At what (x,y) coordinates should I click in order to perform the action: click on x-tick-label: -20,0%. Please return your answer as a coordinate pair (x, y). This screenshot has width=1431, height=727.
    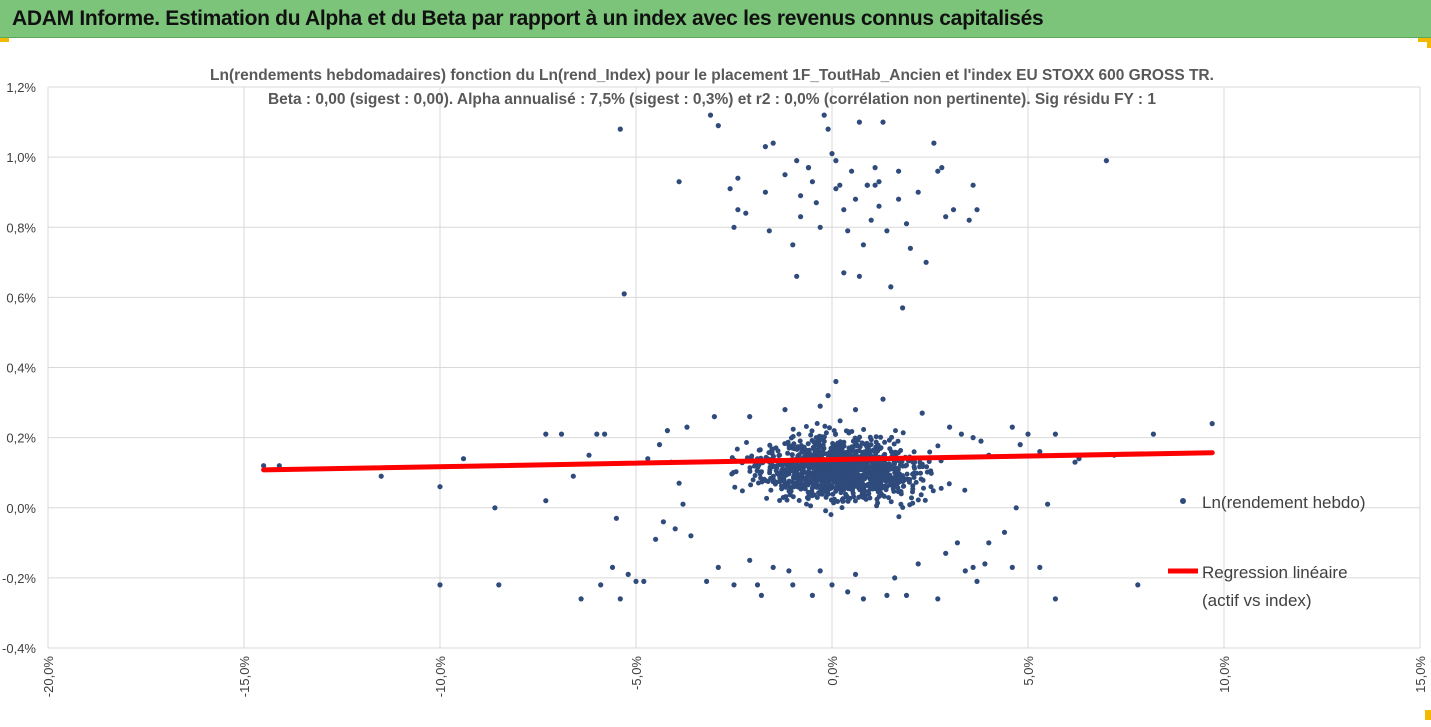
    Looking at the image, I should click on (48, 677).